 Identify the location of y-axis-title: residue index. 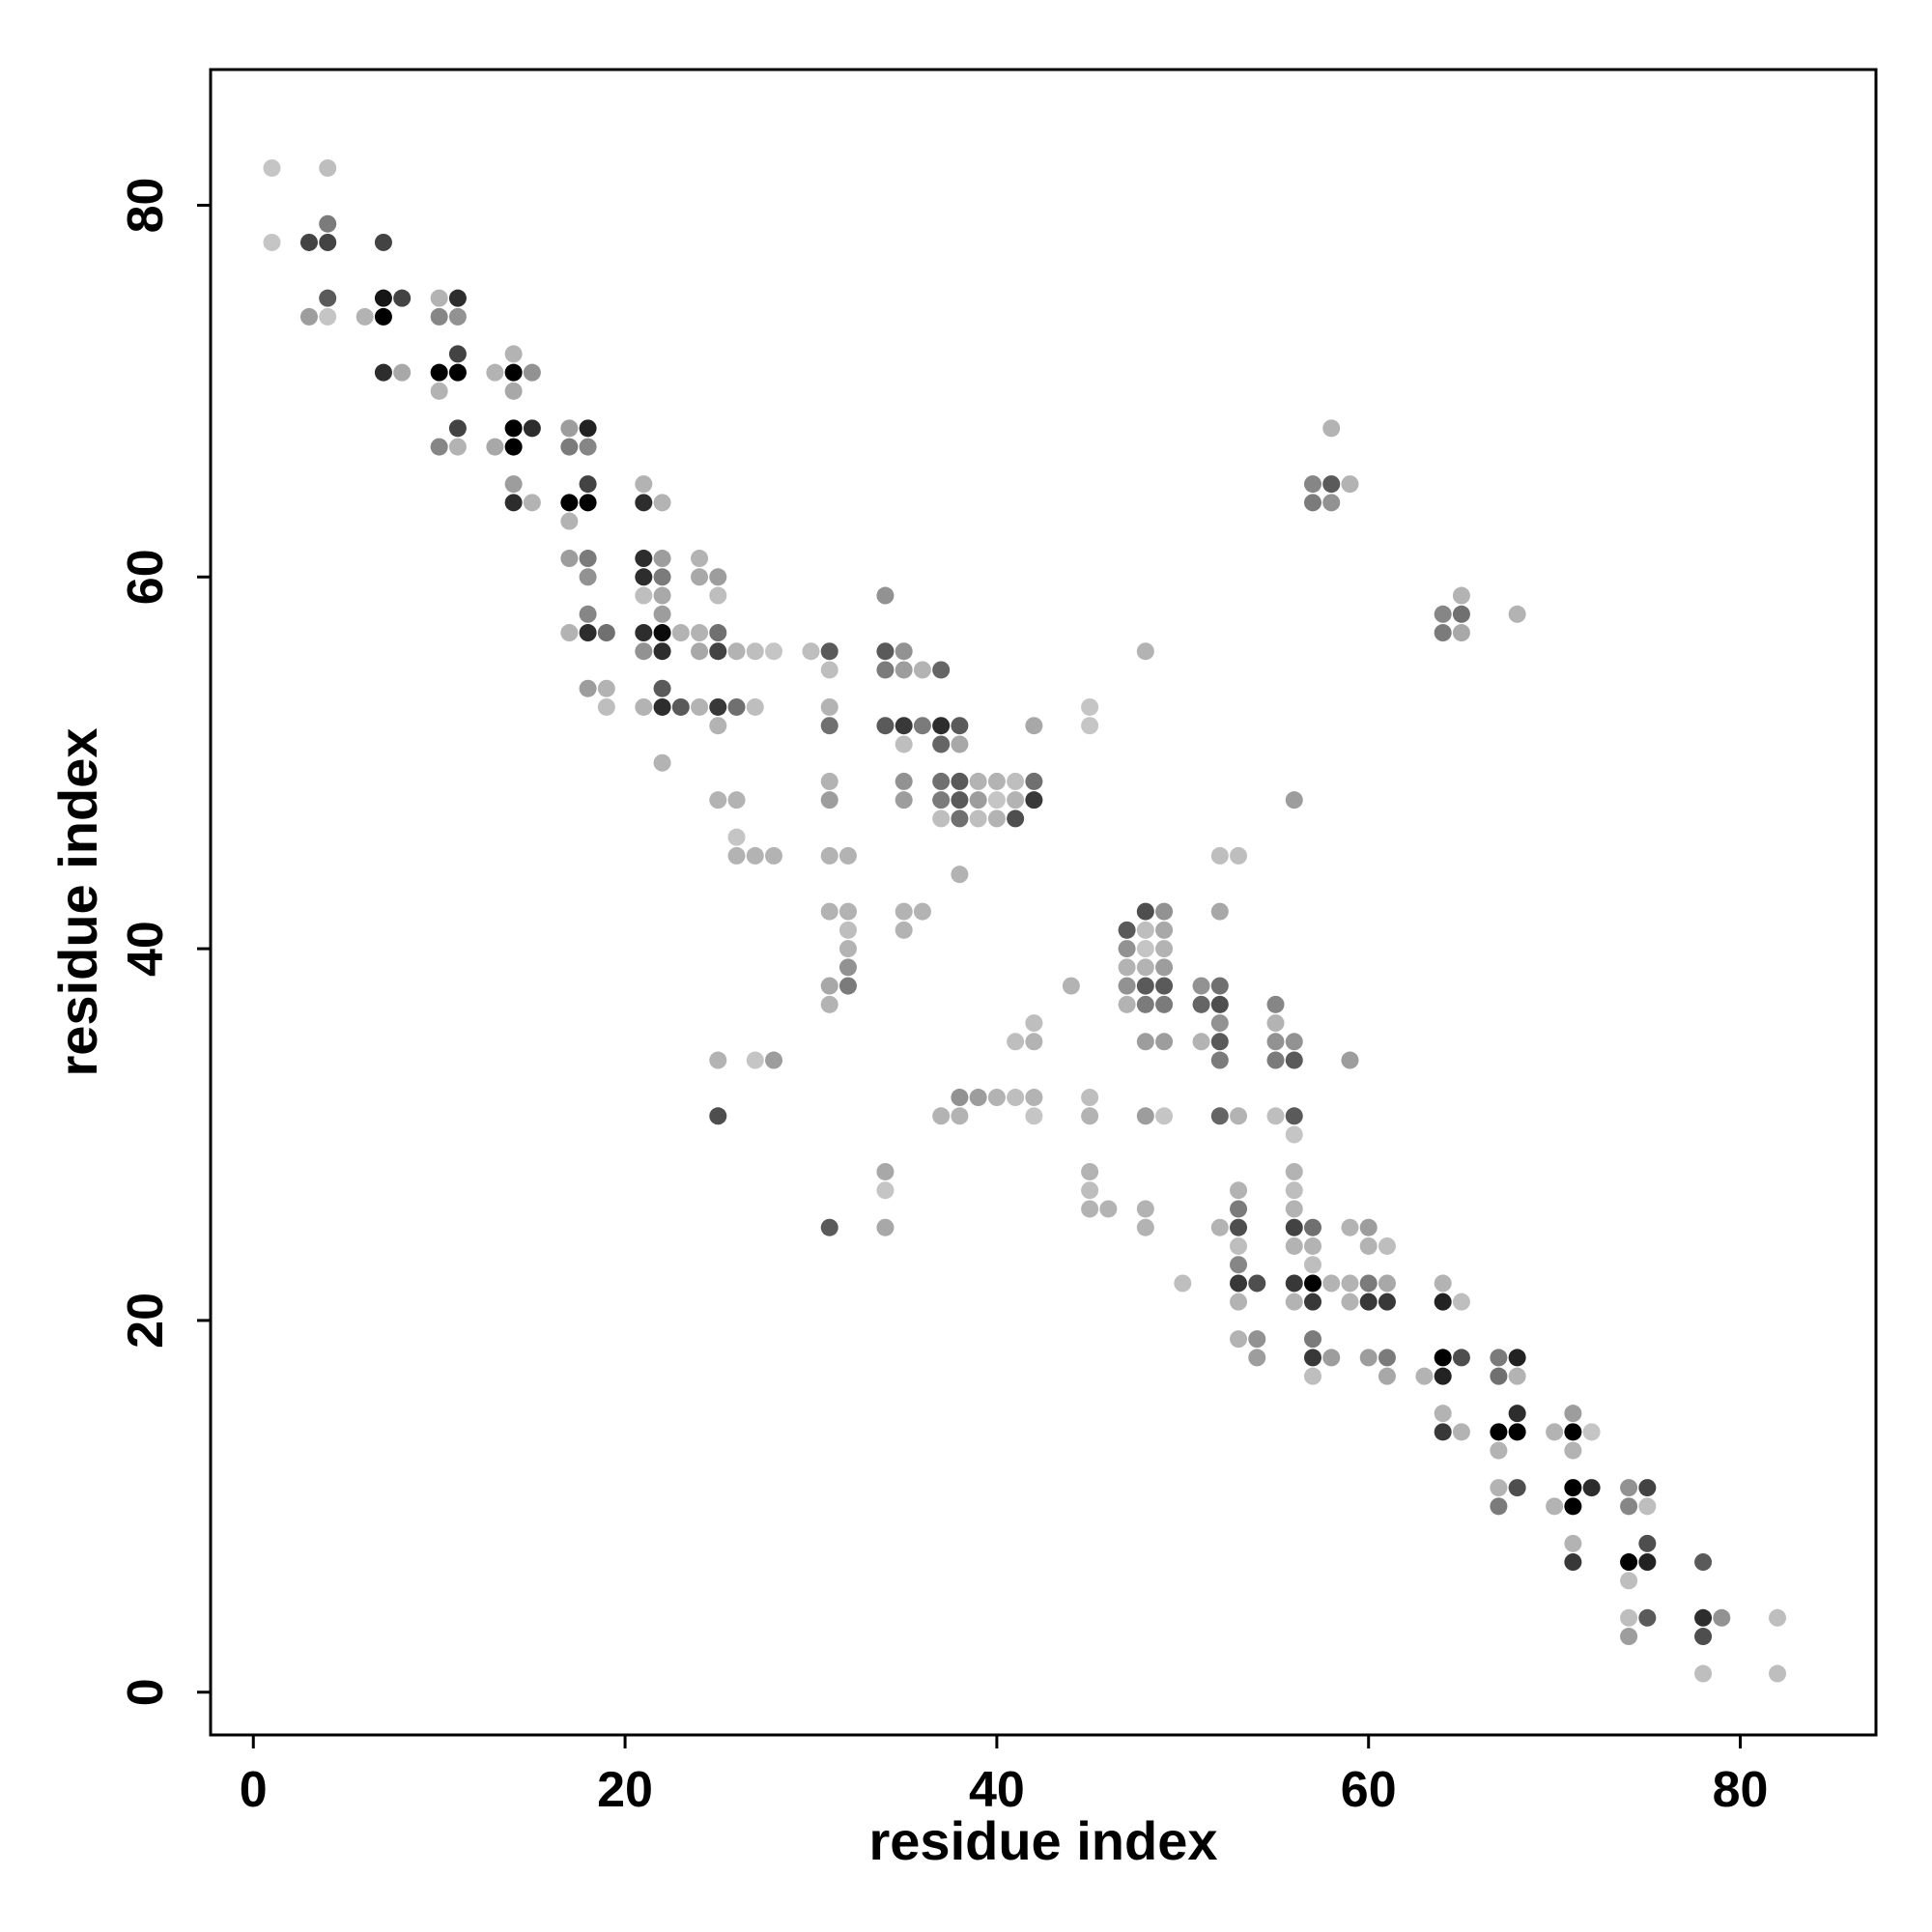
(77, 901).